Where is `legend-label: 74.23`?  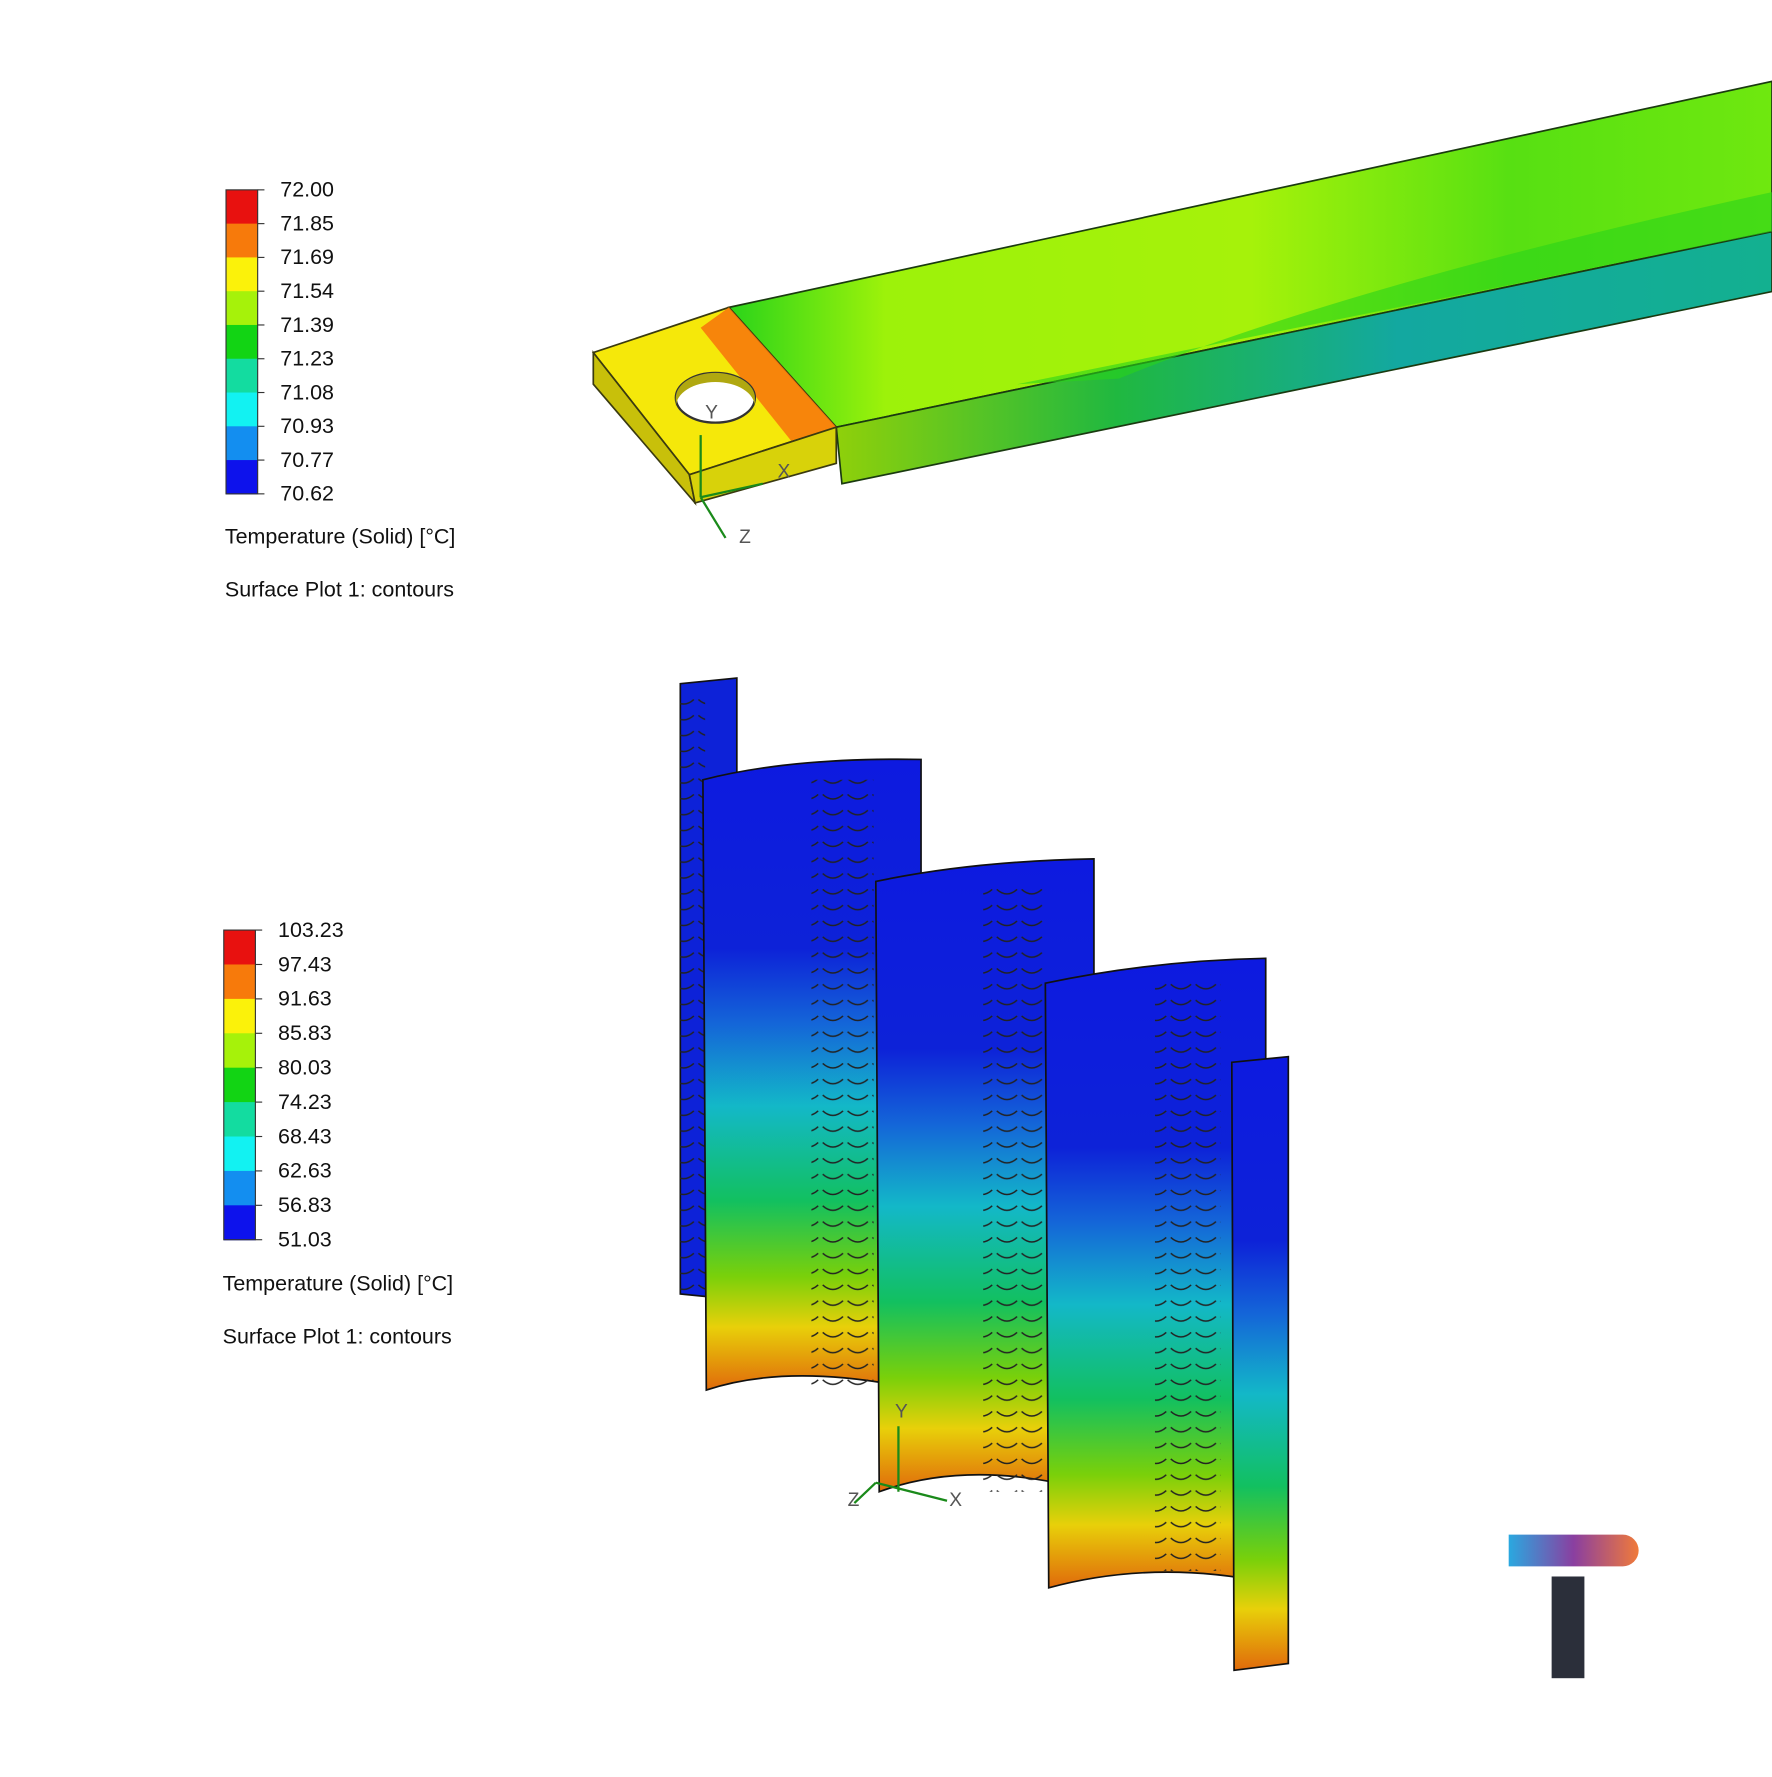
legend-label: 74.23 is located at coordinates (305, 1102).